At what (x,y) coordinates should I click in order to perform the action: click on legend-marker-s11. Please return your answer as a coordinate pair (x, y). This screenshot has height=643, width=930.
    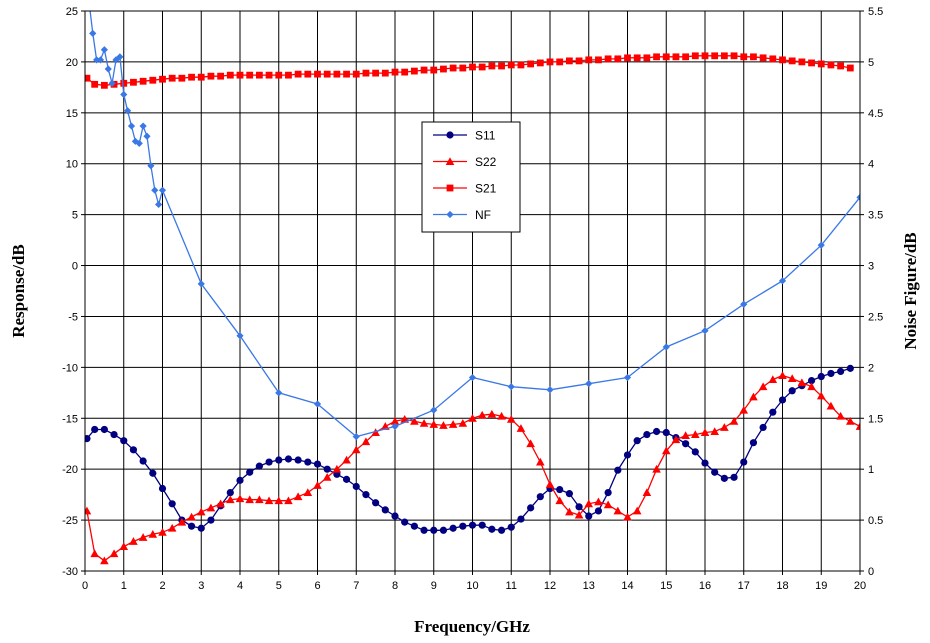
    Looking at the image, I should click on (450, 135).